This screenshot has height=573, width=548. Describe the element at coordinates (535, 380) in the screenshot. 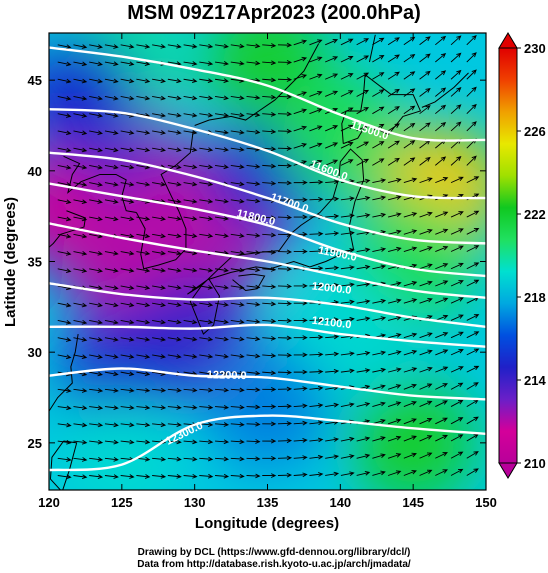

I see `colorbar-tick-label: 214` at that location.